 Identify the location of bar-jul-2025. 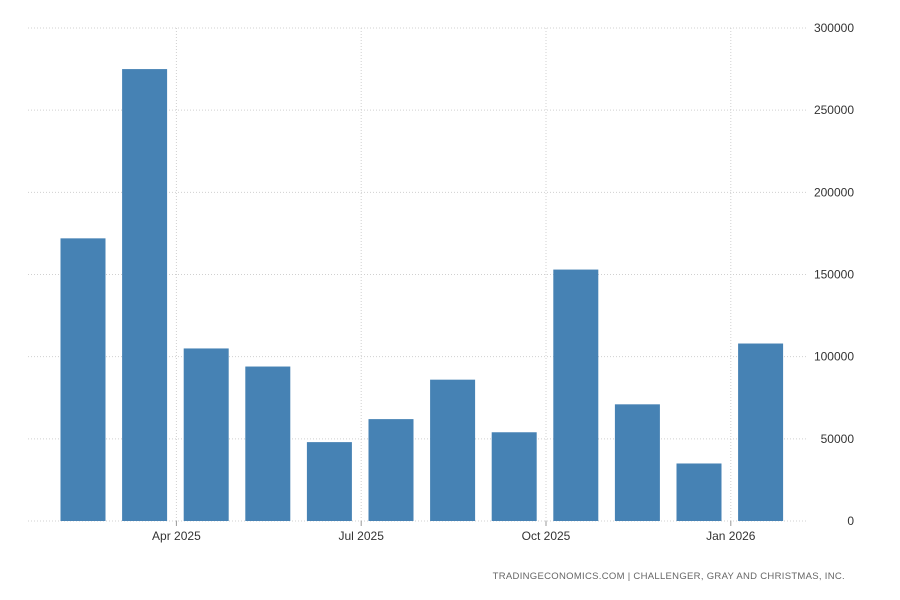
(391, 470).